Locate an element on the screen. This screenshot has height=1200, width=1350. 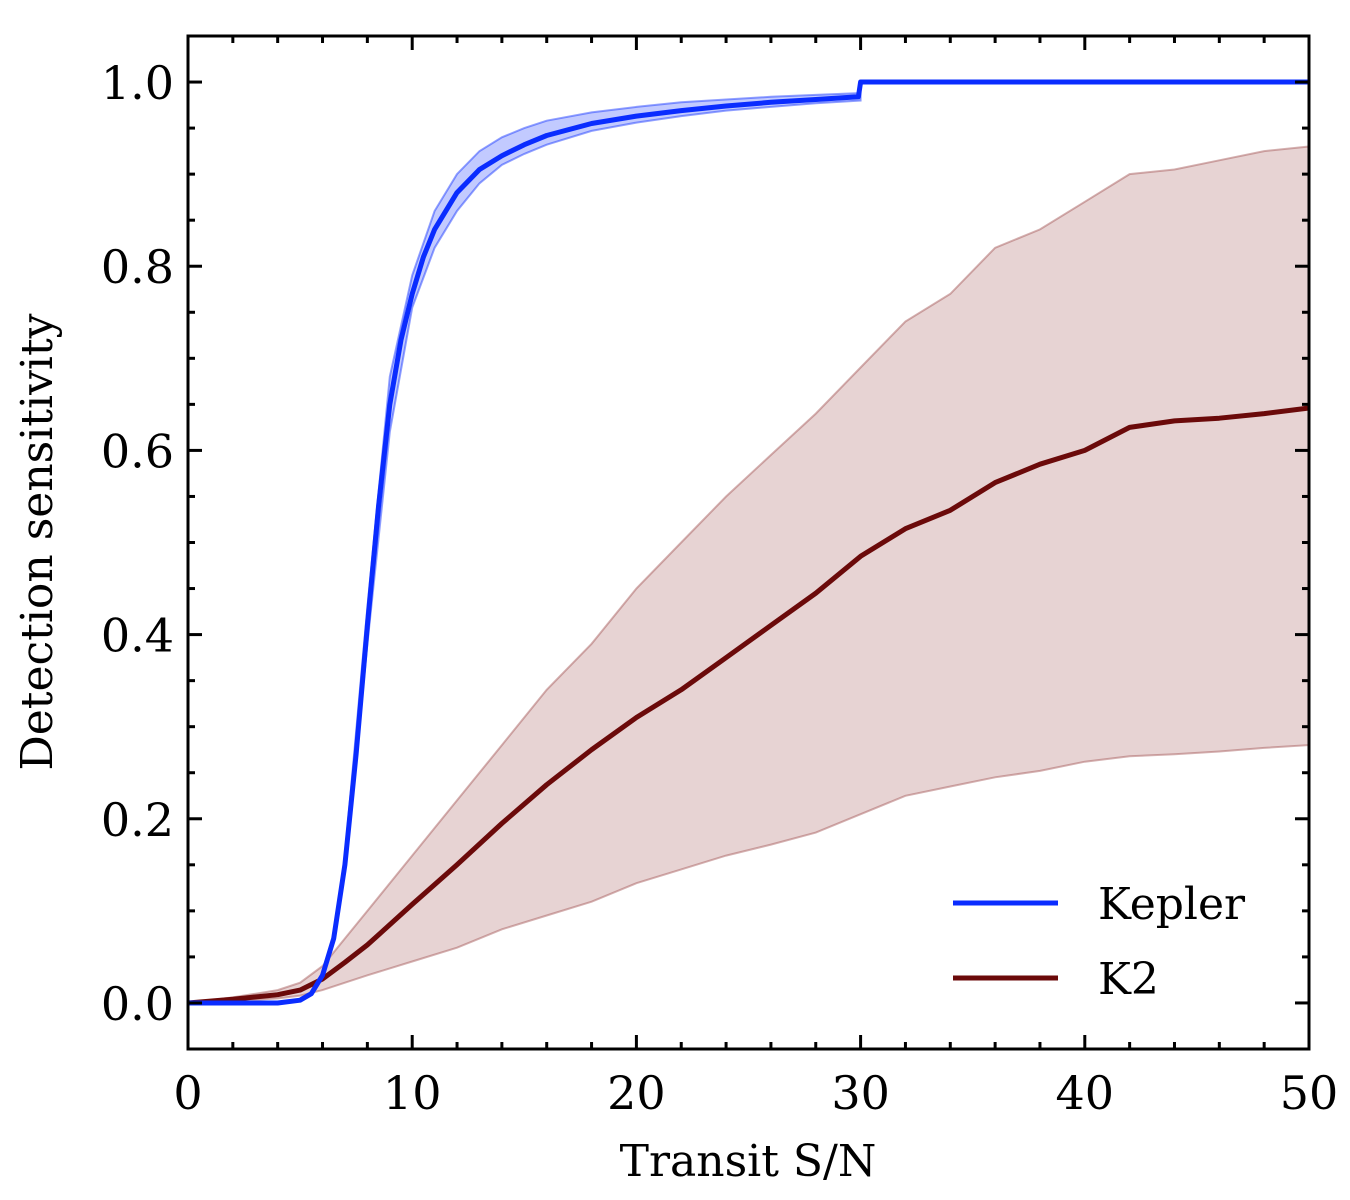
y-tick-label: 0.0 is located at coordinates (137, 1004).